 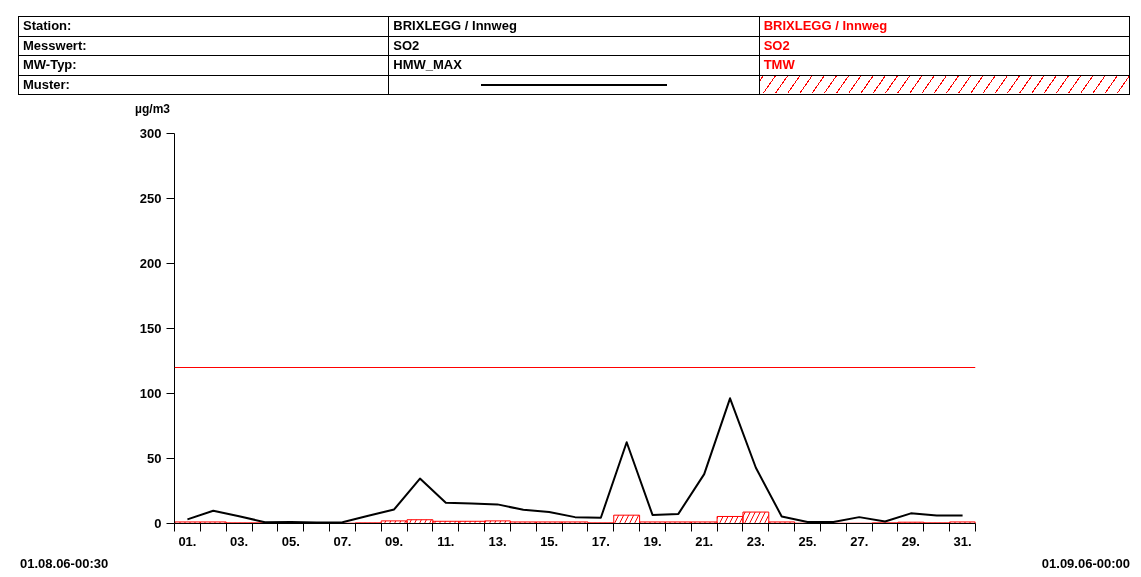 What do you see at coordinates (150, 328) in the screenshot?
I see `y-tick-label: 150` at bounding box center [150, 328].